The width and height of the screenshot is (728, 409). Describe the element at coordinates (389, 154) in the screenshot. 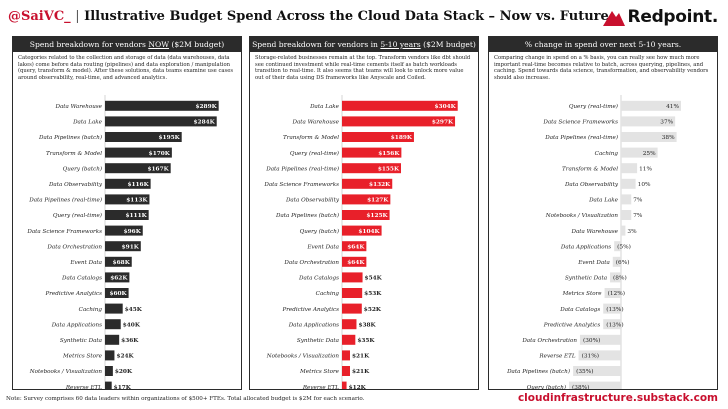

I see `data-label: $156K` at that location.